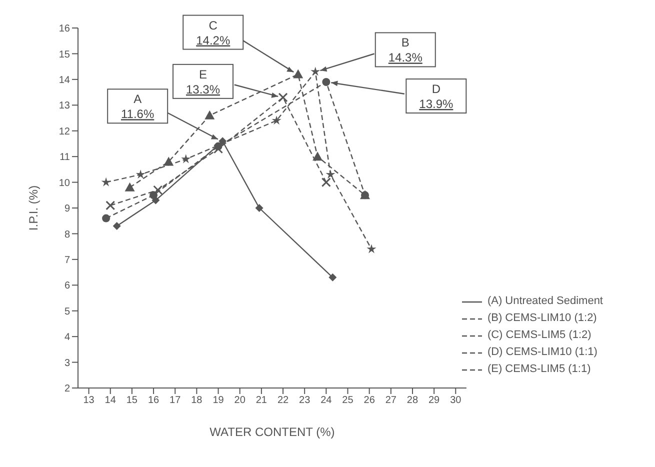  Describe the element at coordinates (262, 400) in the screenshot. I see `x-tick-label: 21` at that location.